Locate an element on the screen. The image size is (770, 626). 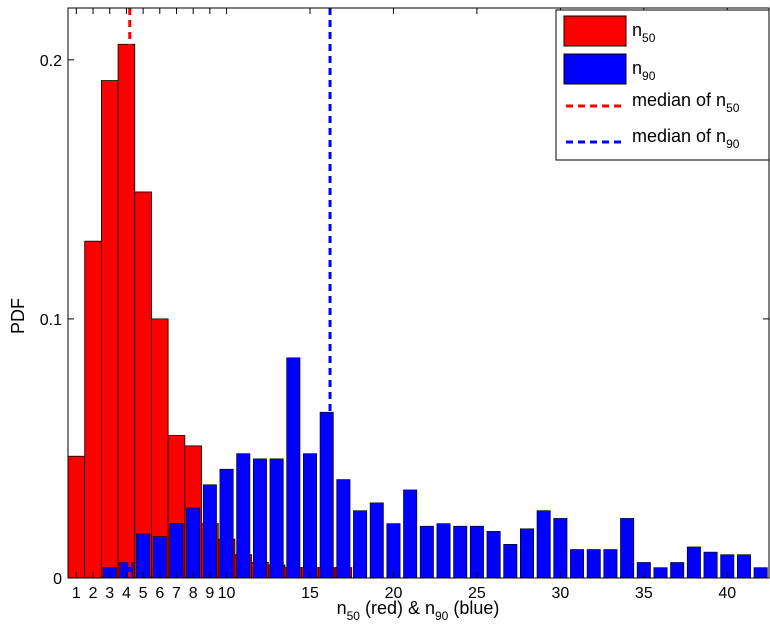
x-tick-label-9: 9 is located at coordinates (209, 593).